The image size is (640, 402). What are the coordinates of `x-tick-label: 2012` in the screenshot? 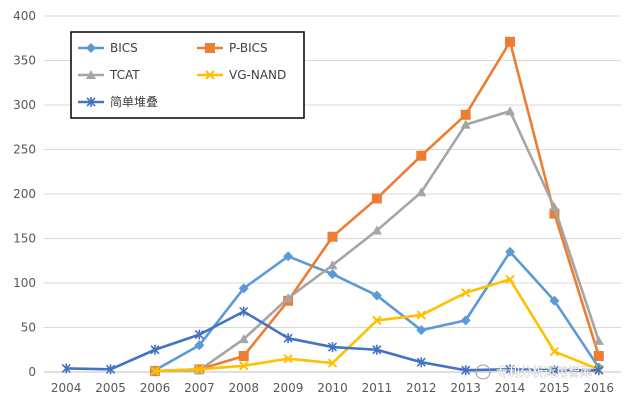 It's located at (421, 388).